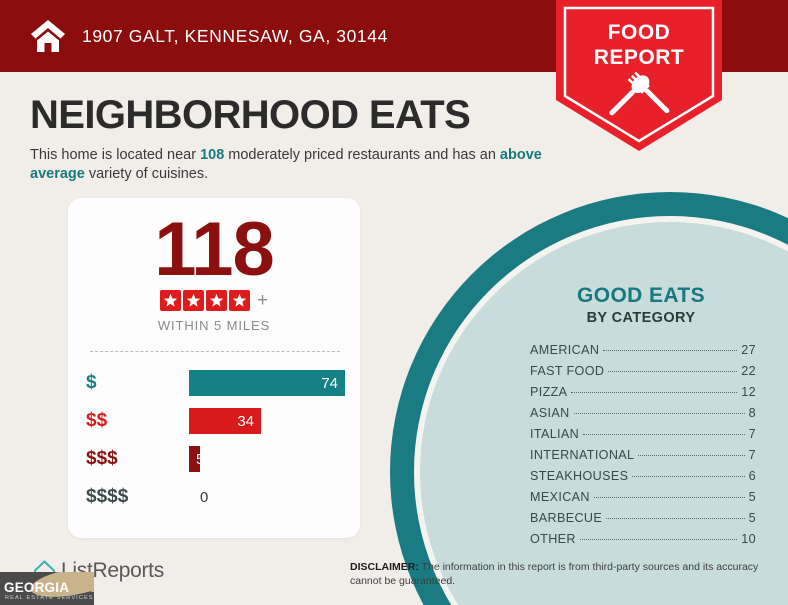 The image size is (788, 605). I want to click on category-row: AMERICAN 27, so click(643, 353).